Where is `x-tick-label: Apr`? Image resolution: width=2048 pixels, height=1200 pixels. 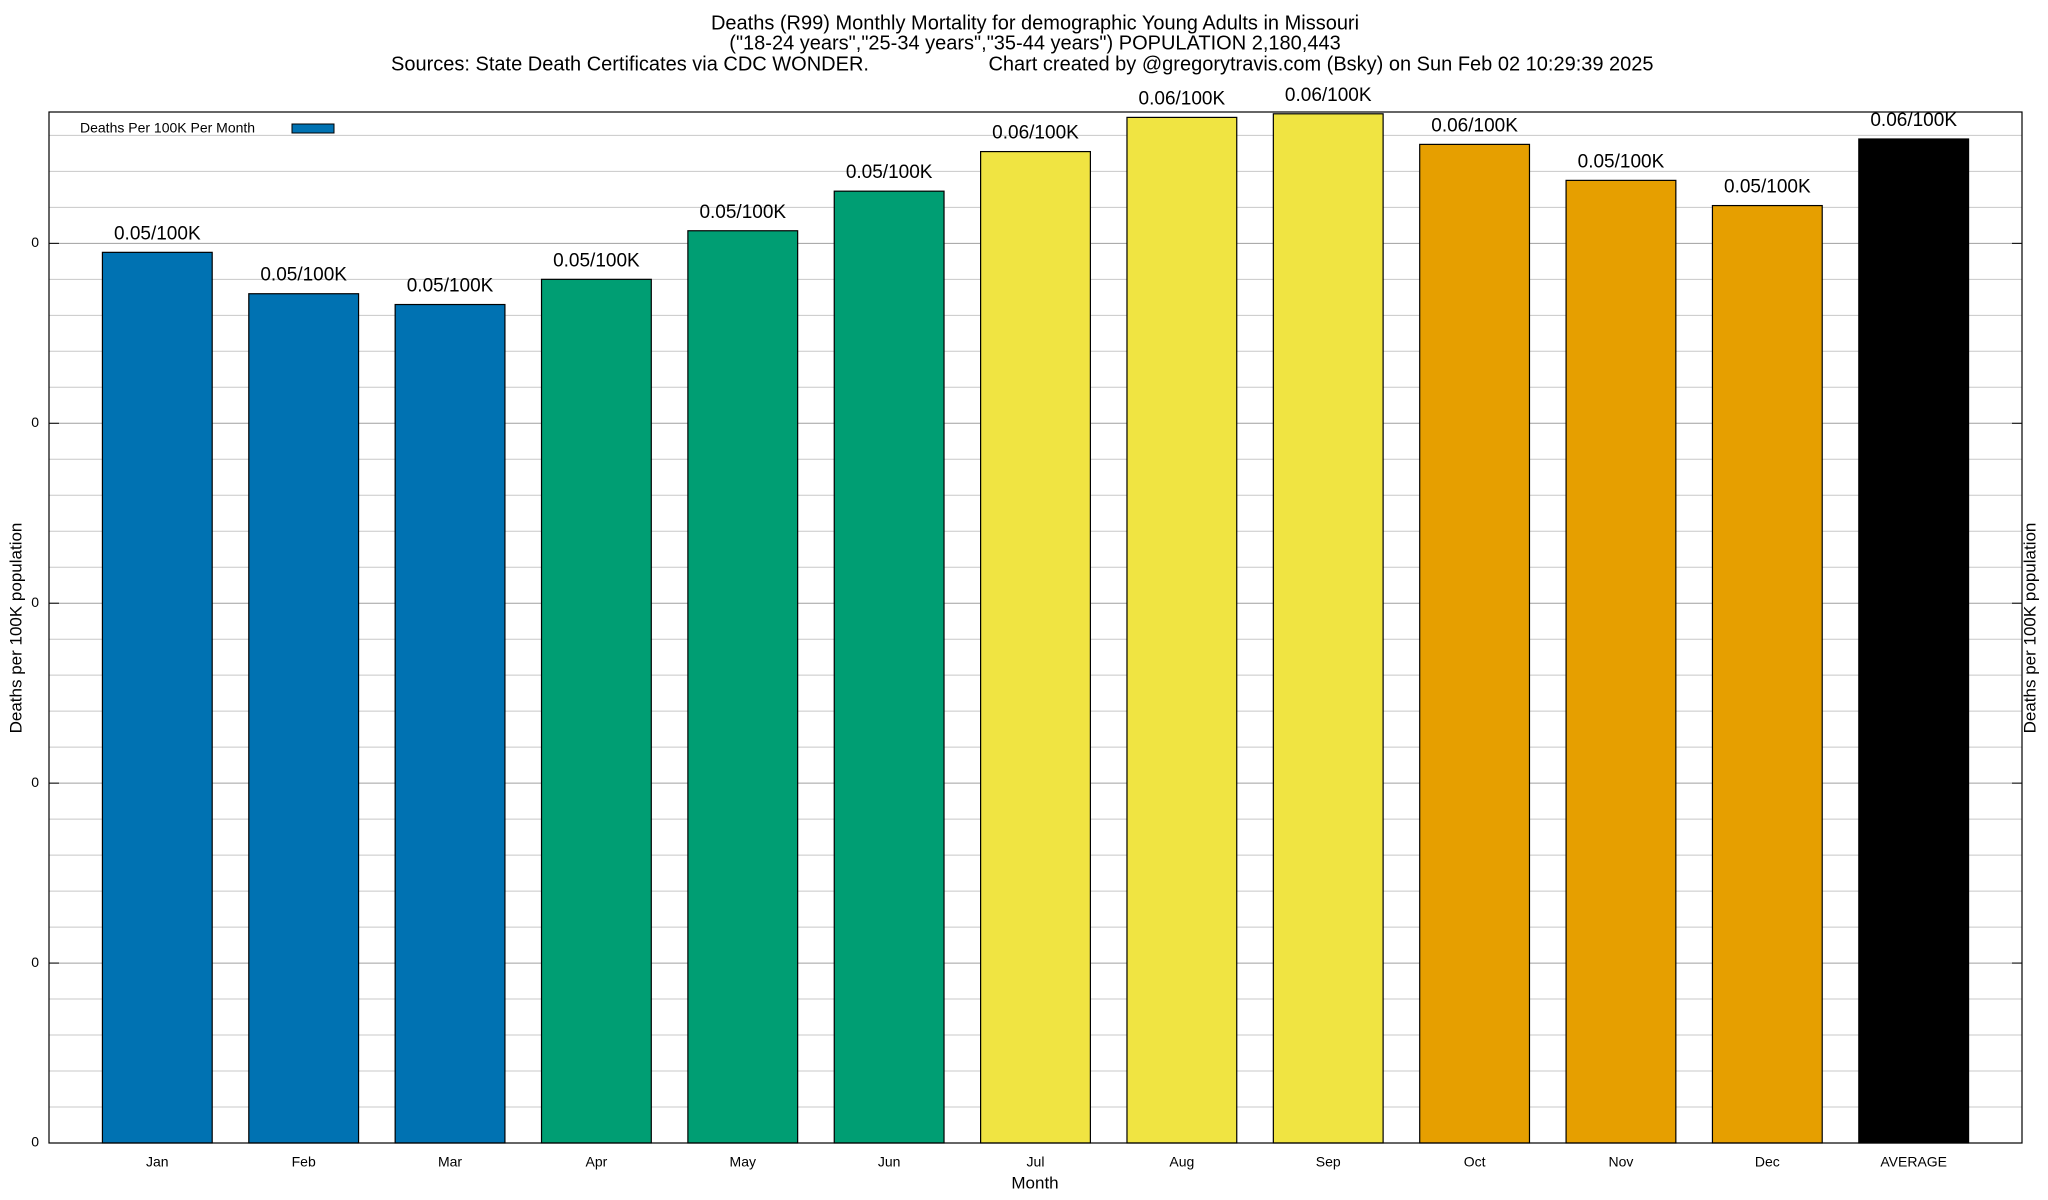 x-tick-label: Apr is located at coordinates (597, 1162).